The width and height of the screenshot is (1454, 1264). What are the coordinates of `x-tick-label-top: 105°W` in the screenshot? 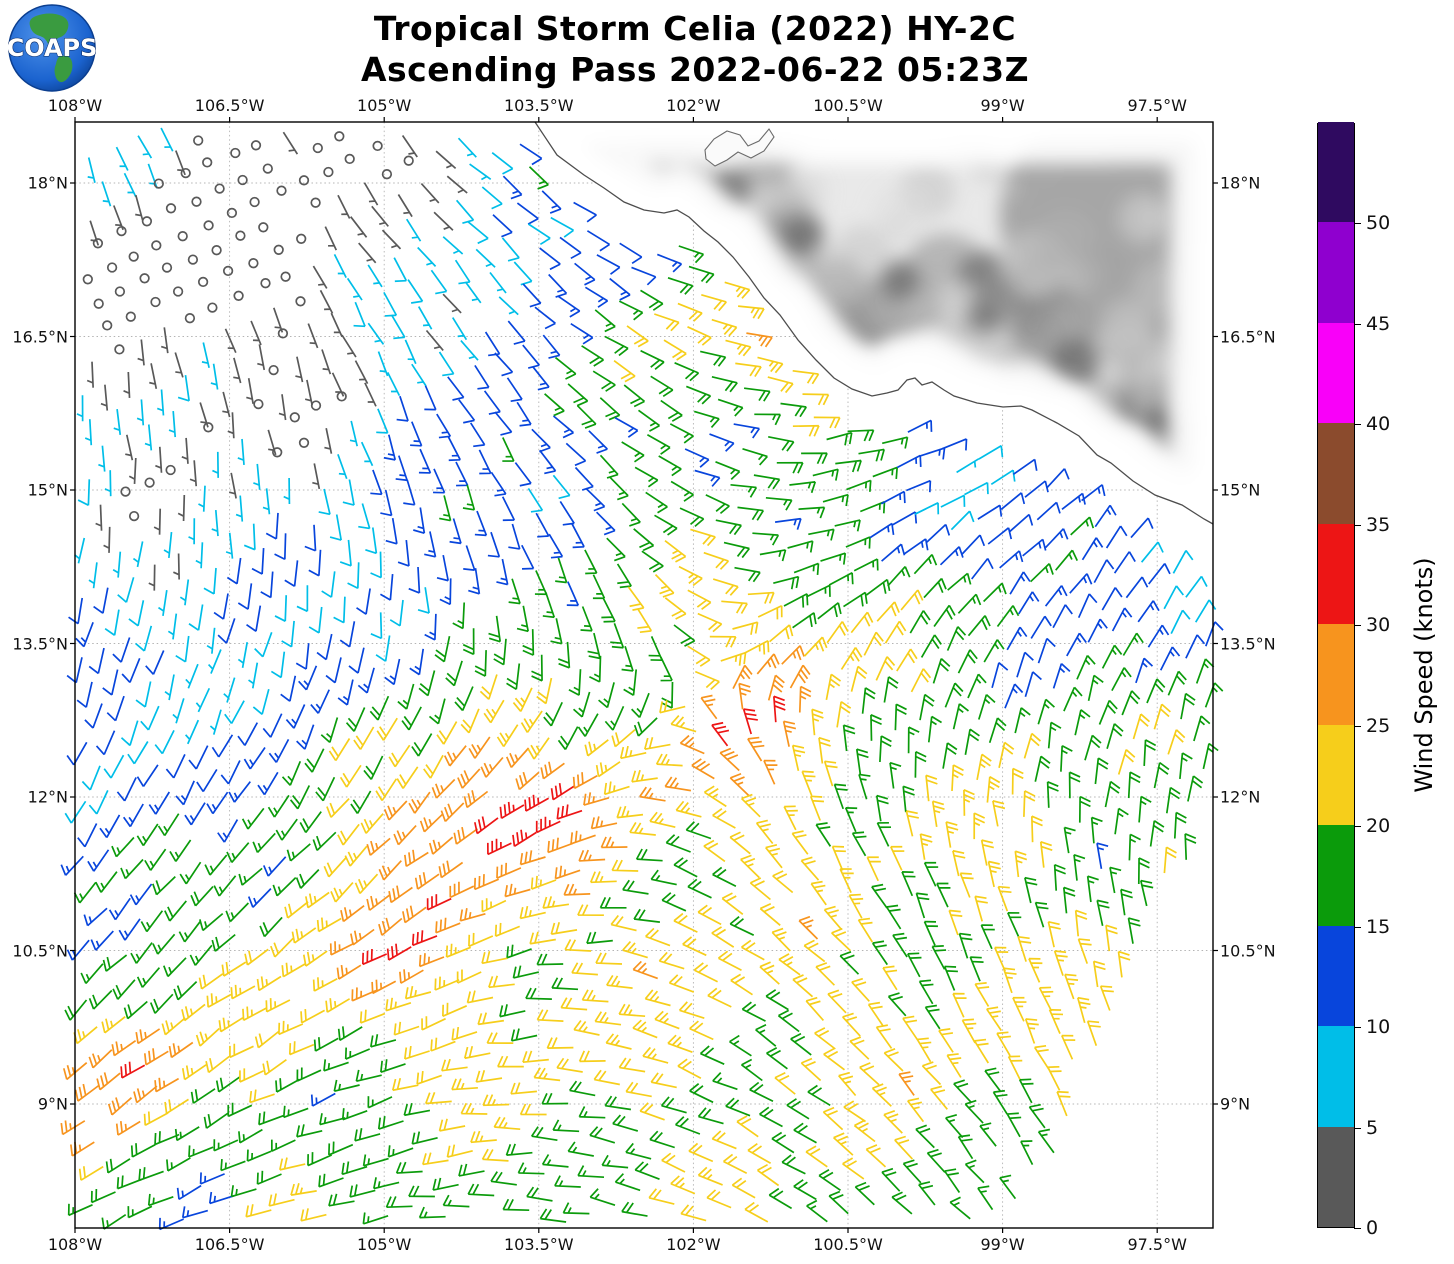 It's located at (384, 105).